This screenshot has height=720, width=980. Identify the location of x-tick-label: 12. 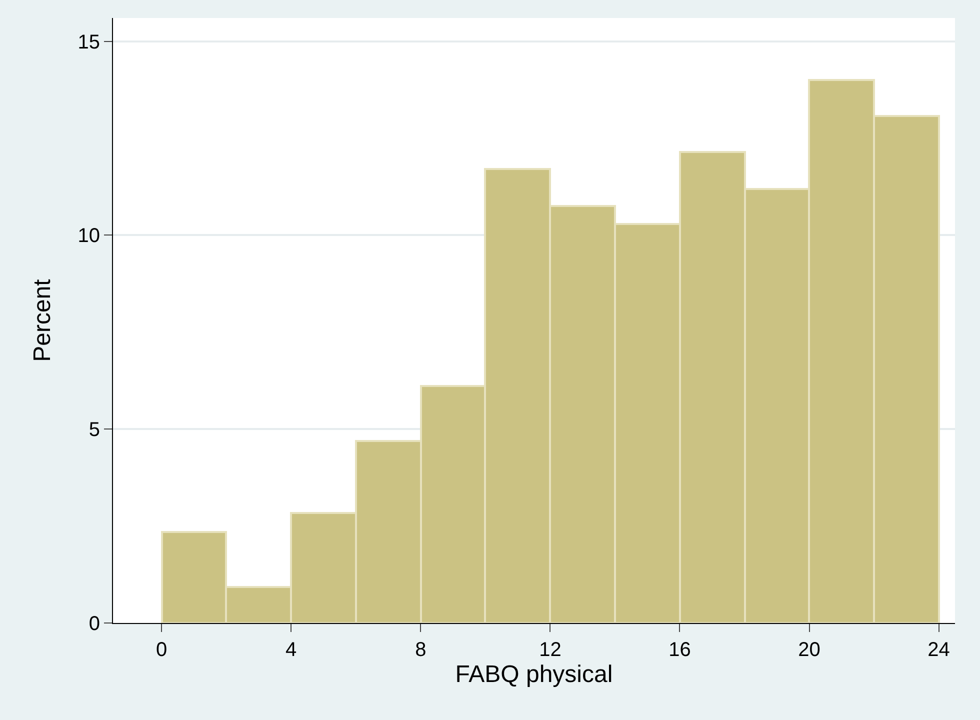
(550, 650).